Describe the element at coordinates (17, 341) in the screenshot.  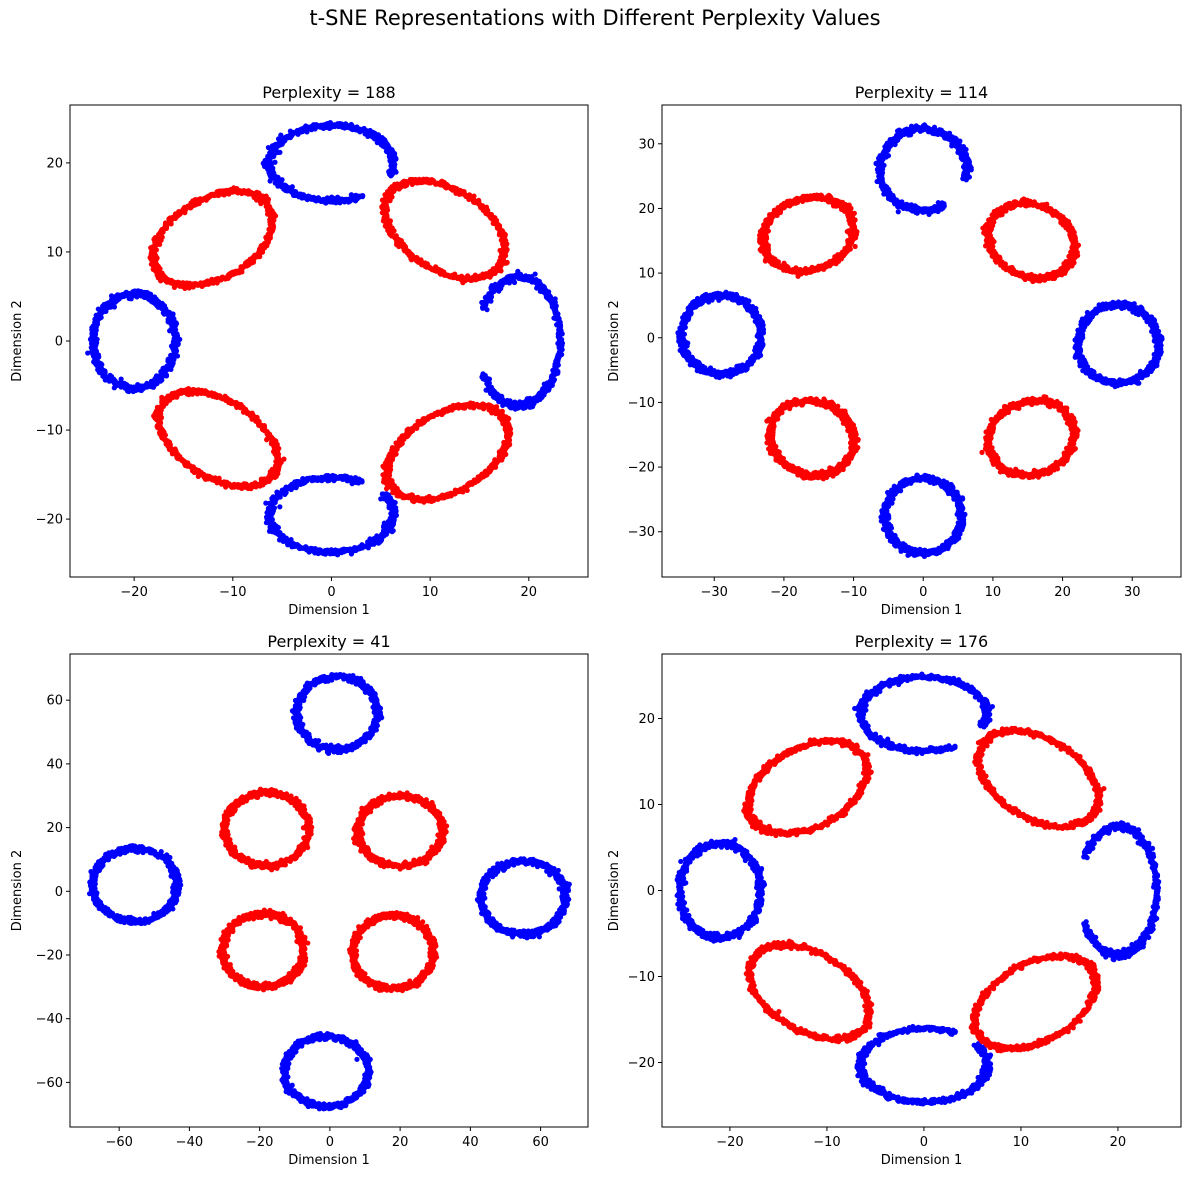
I see `y-axis-label: Dimension 2` at that location.